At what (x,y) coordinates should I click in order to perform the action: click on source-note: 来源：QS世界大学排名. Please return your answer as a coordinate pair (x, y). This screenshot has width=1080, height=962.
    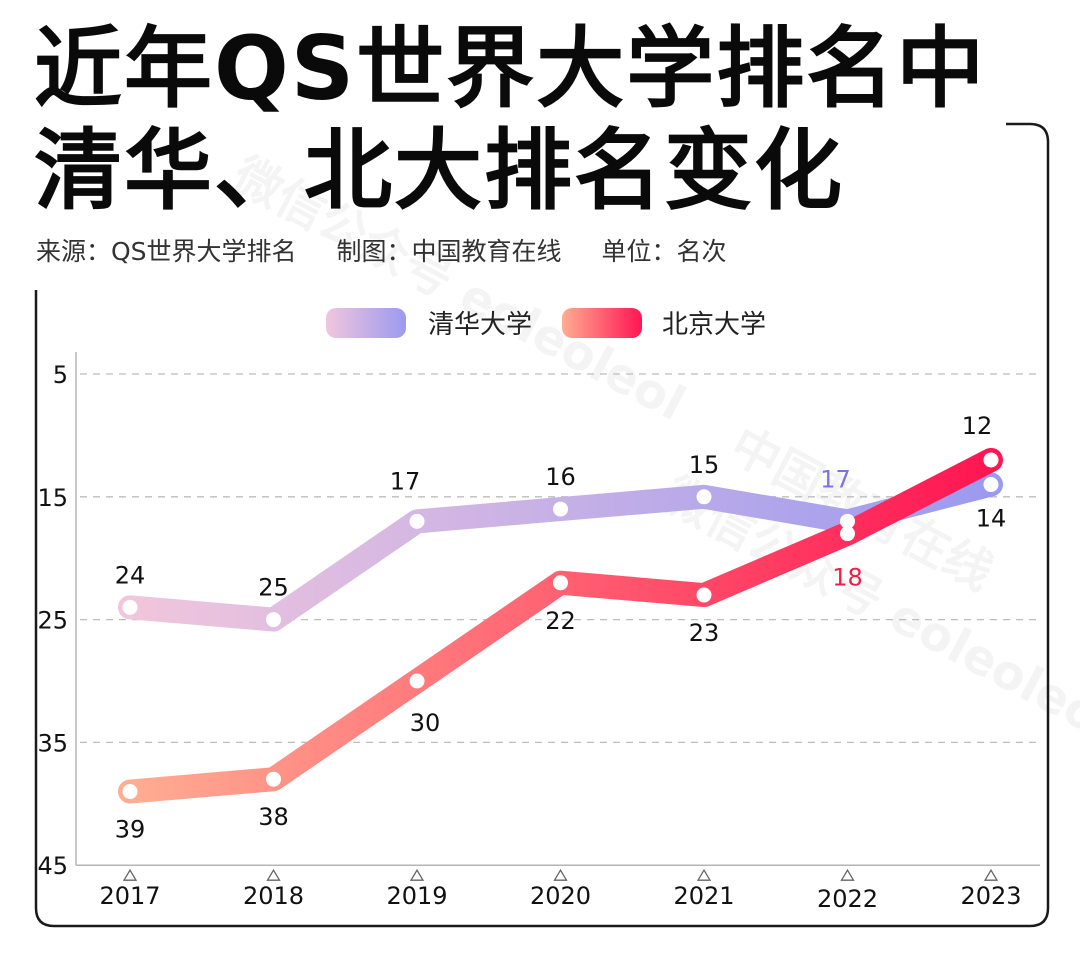
    Looking at the image, I should click on (166, 251).